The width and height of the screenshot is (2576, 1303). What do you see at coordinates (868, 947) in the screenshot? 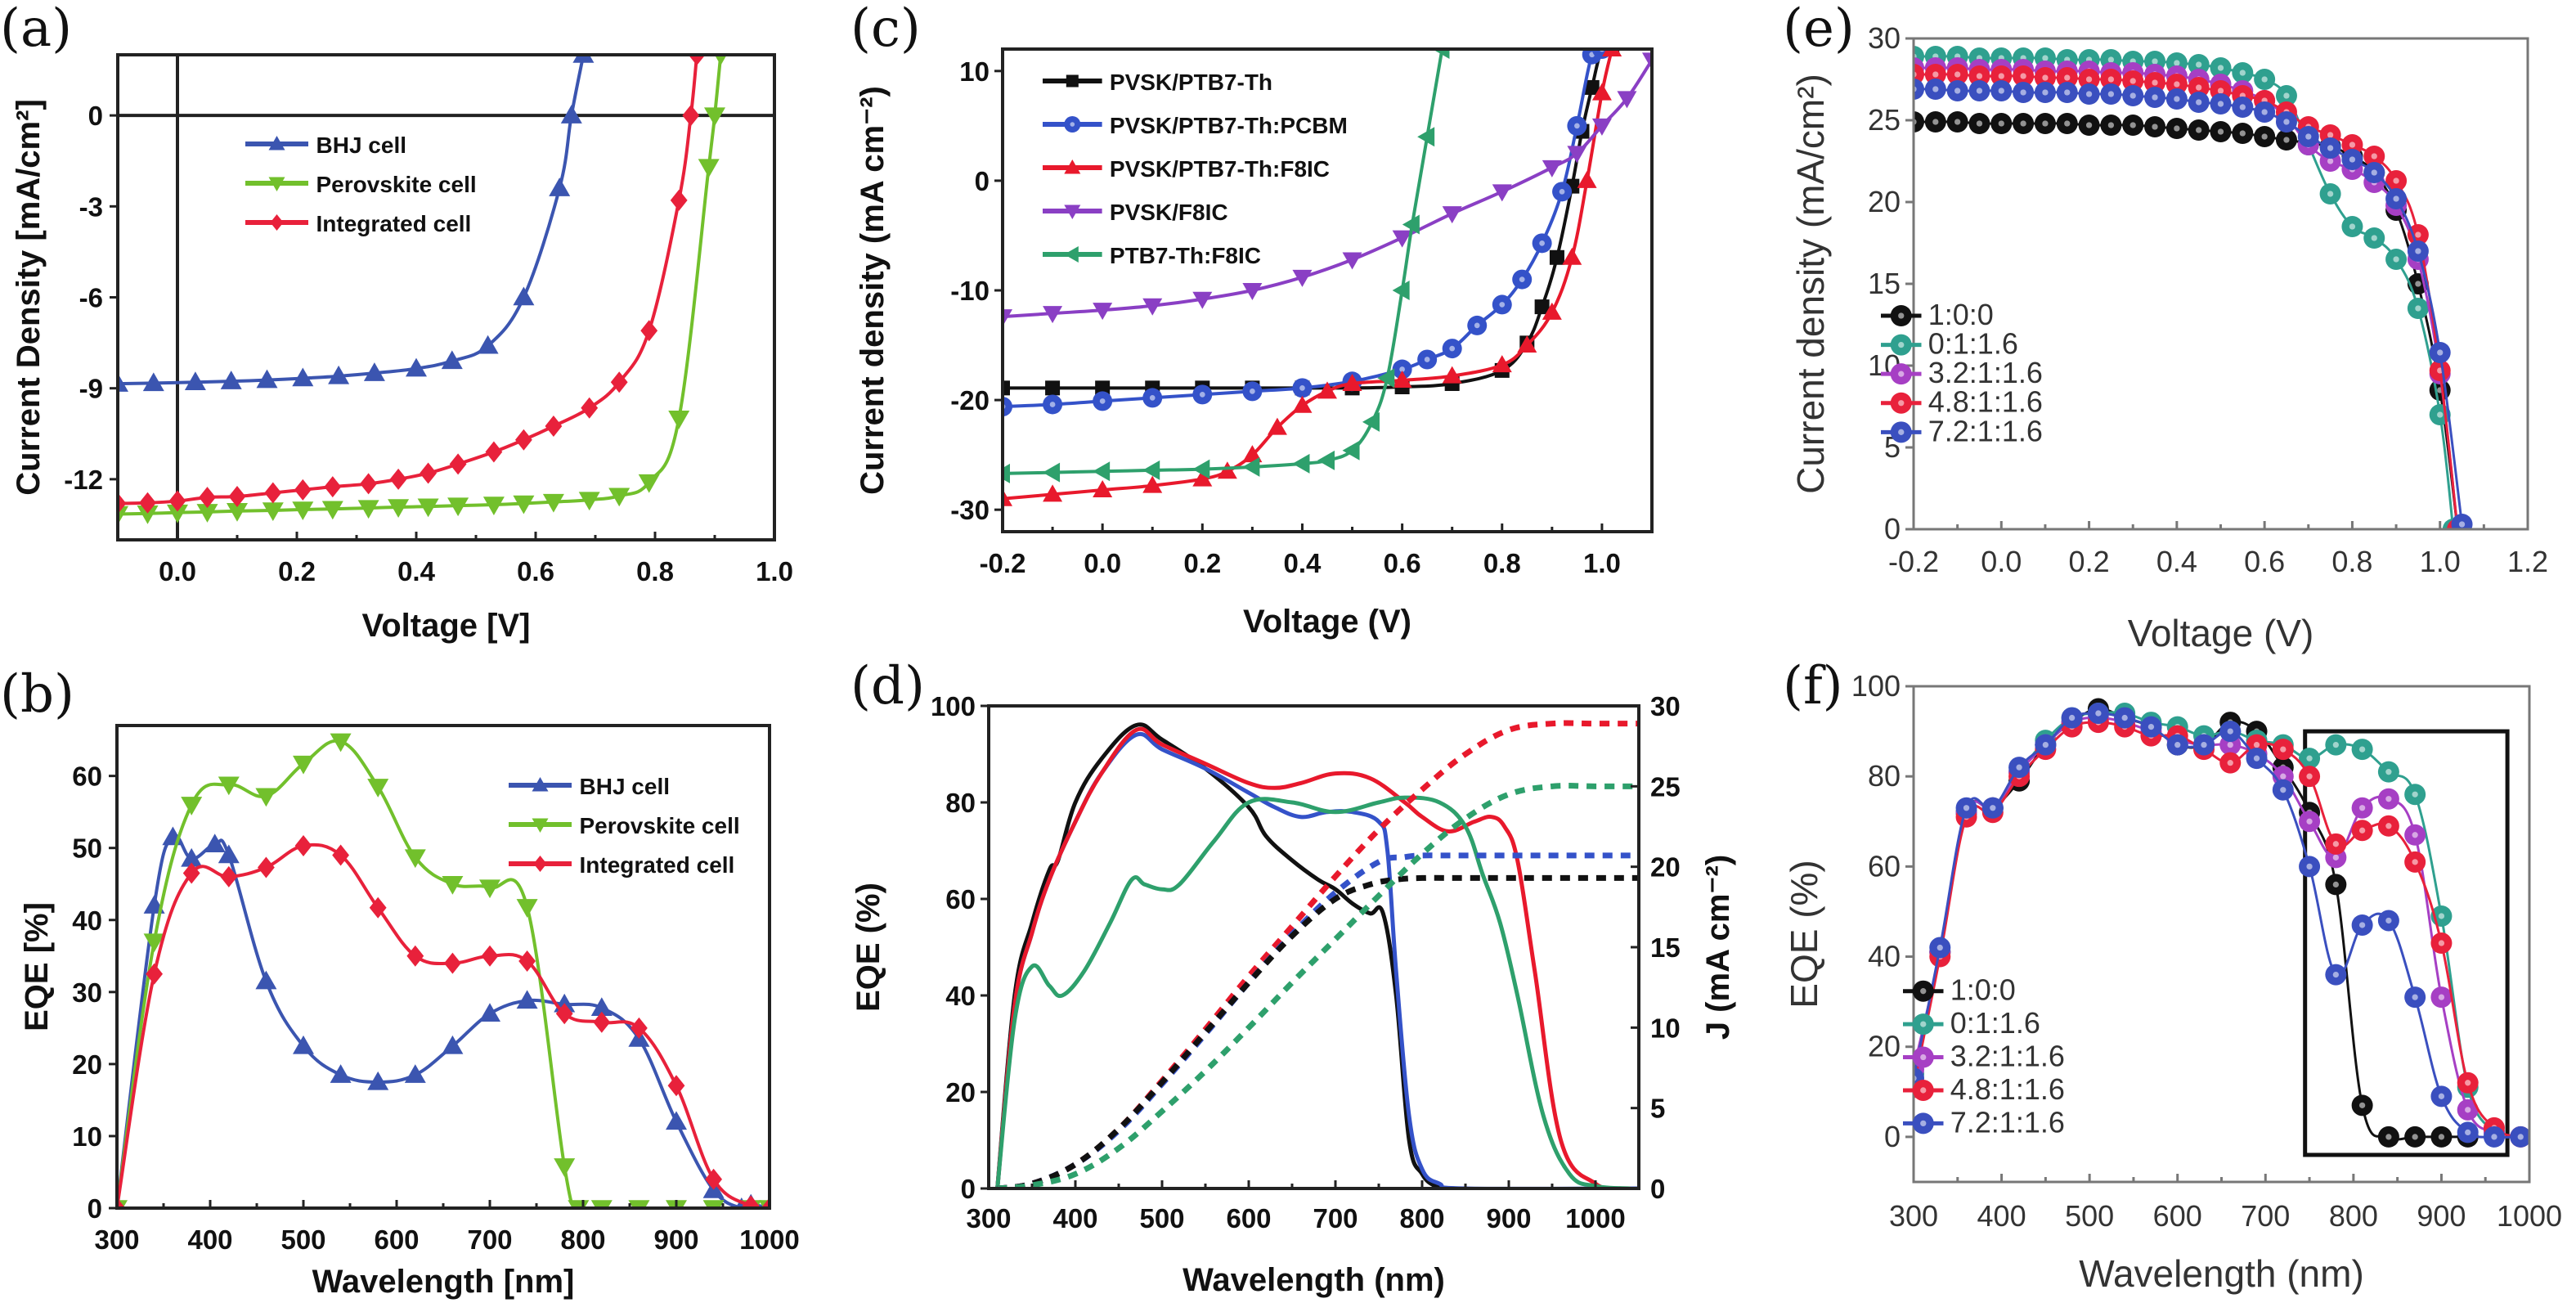
I see `y-axis-title: EQE (%)` at bounding box center [868, 947].